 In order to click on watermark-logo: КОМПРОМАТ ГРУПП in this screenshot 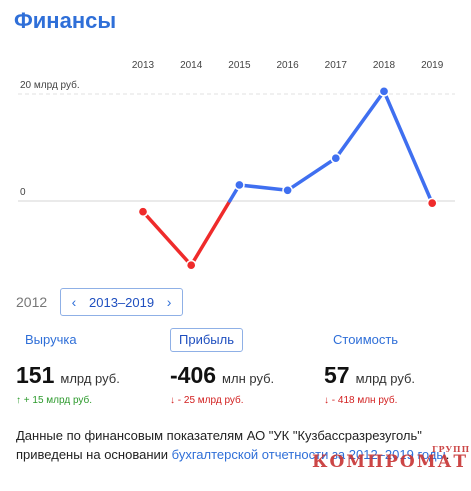, I will do `click(391, 458)`.